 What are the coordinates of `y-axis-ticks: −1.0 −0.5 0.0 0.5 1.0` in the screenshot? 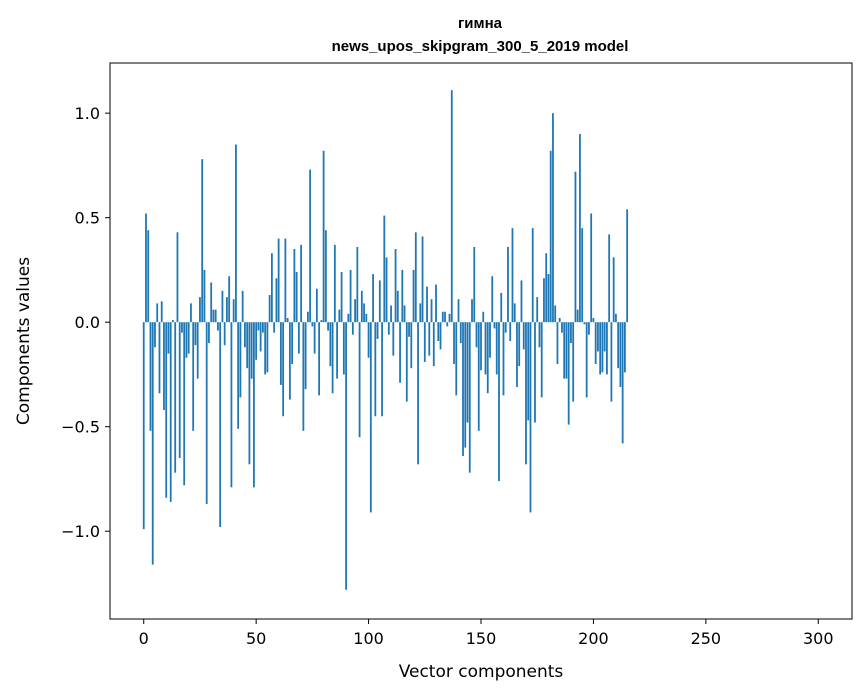 It's located at (85, 322).